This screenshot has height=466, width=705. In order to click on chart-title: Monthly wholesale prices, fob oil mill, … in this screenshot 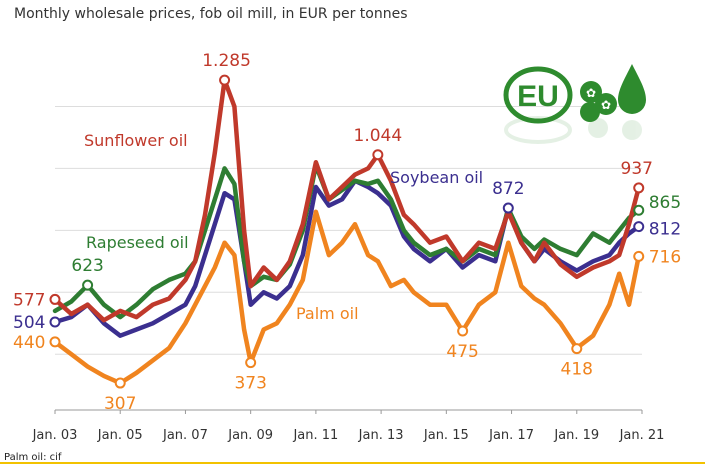, I will do `click(211, 14)`.